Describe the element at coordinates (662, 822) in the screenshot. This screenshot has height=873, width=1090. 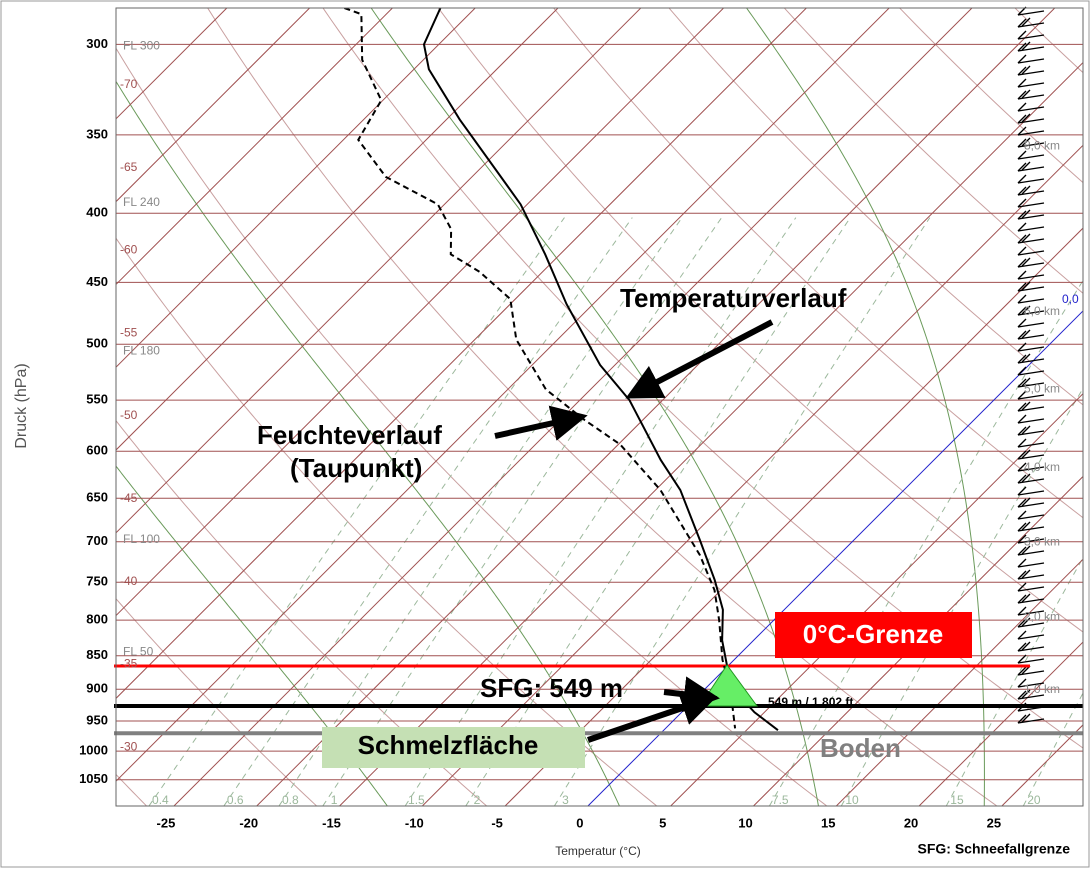
I see `x-tick-label: 5` at that location.